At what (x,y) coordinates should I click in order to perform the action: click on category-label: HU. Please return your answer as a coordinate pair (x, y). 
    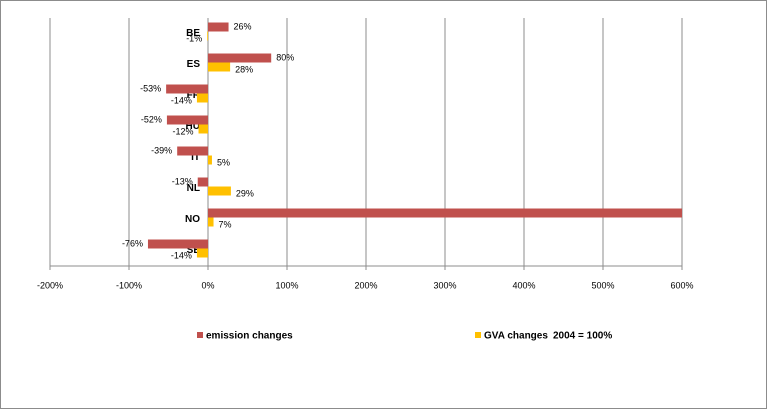
    Looking at the image, I should click on (193, 126).